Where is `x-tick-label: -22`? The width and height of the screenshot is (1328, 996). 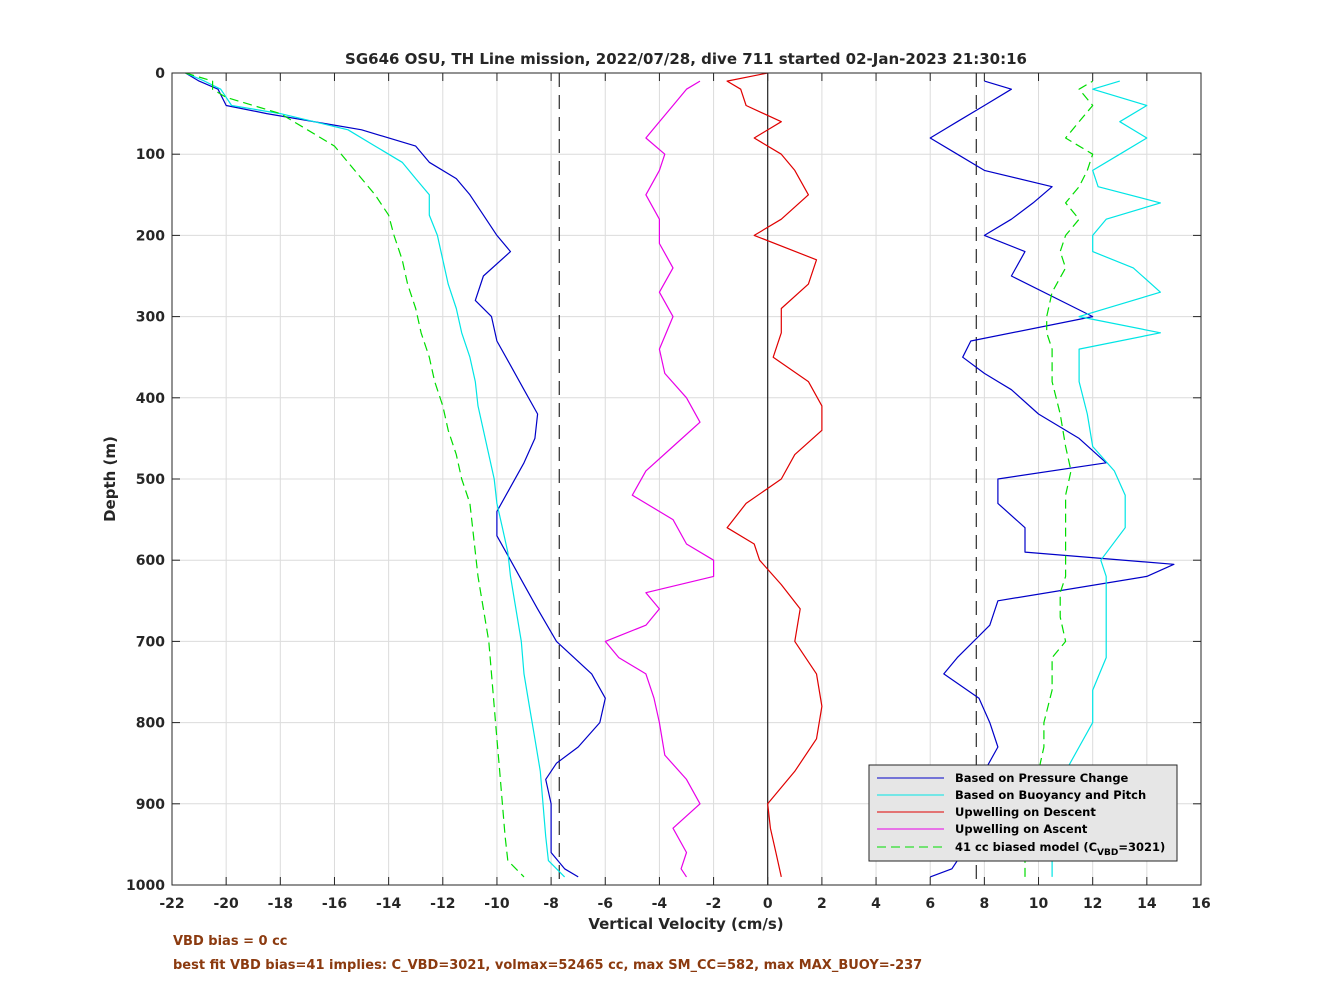
x-tick-label: -22 is located at coordinates (171, 904).